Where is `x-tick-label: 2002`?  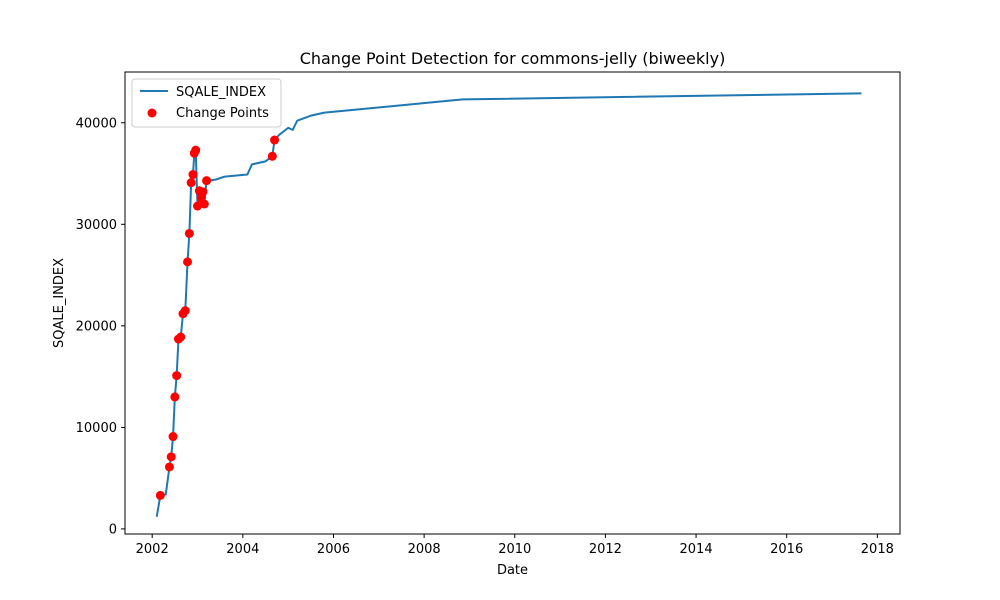
x-tick-label: 2002 is located at coordinates (152, 549).